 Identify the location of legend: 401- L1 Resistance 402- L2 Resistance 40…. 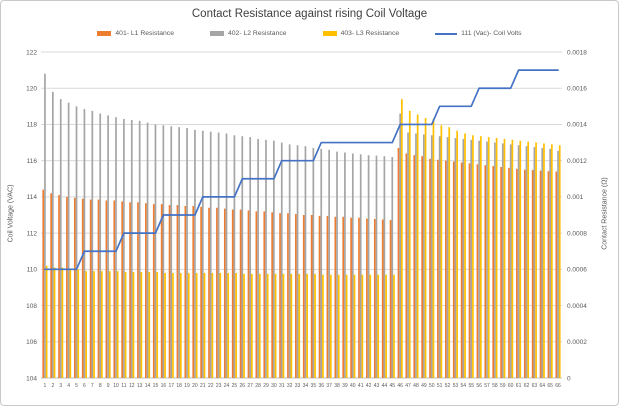
(309, 33).